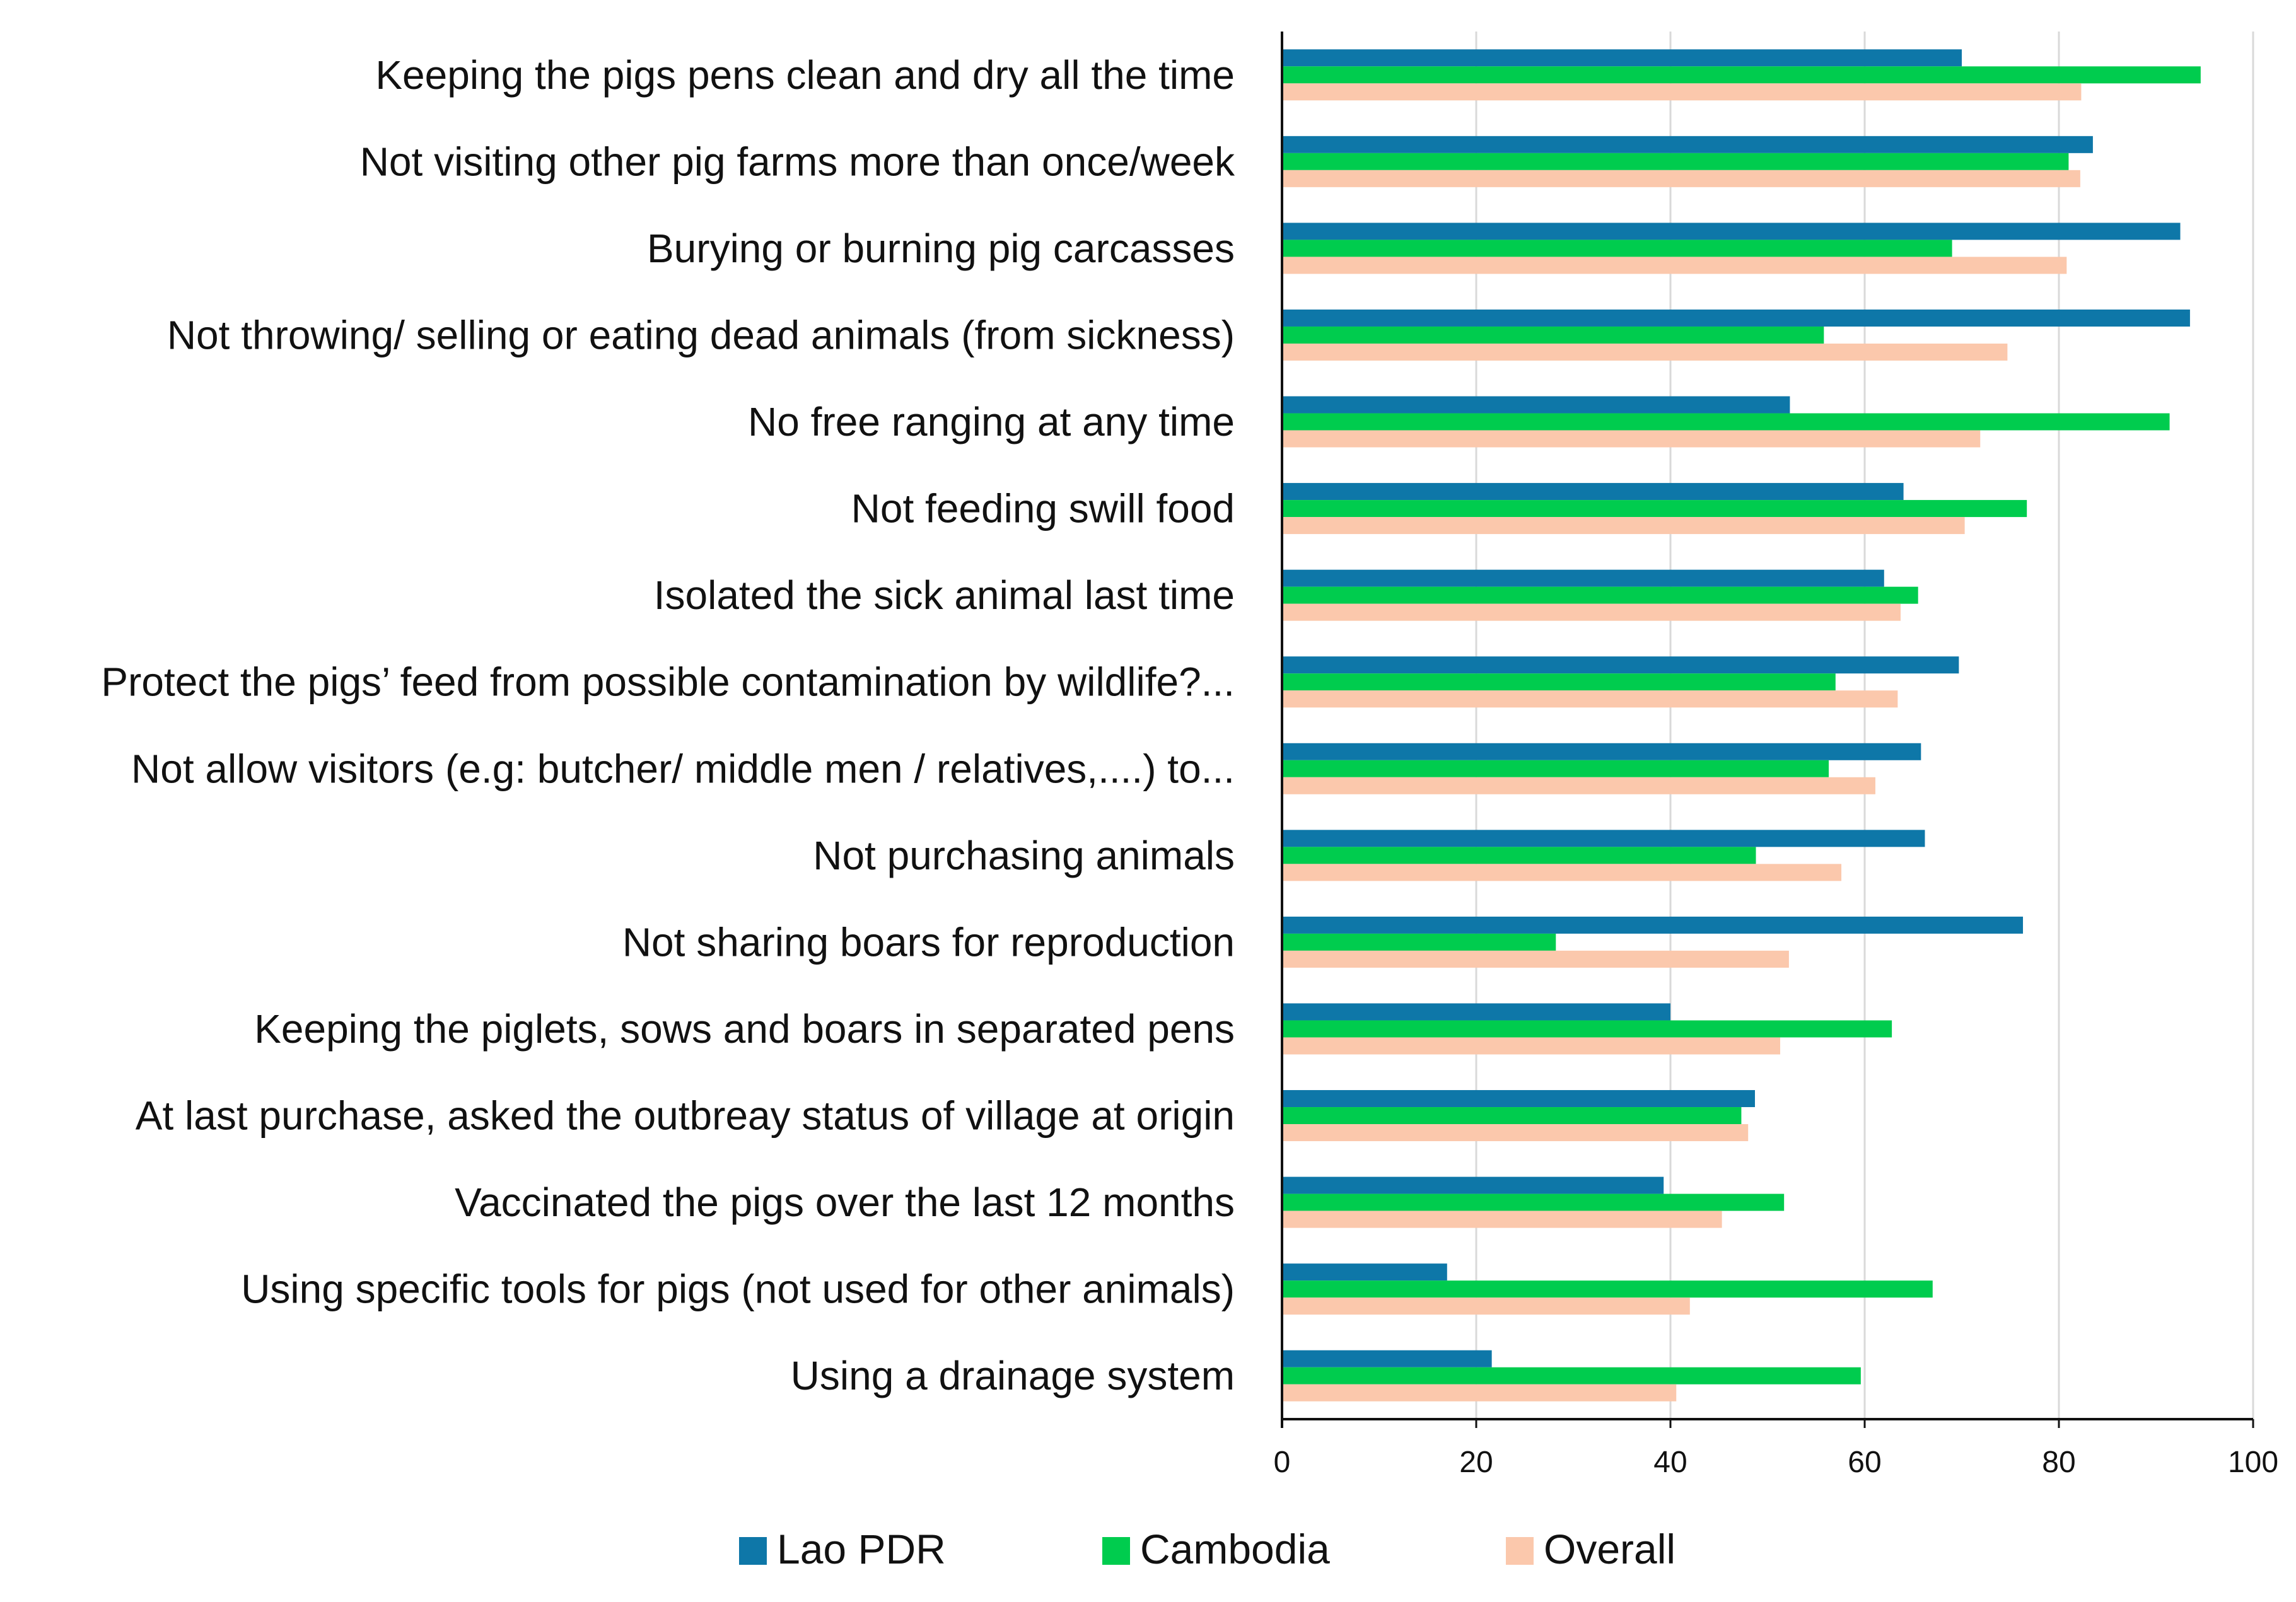  What do you see at coordinates (944, 595) in the screenshot?
I see `category-label: Isolated the sick animal last time` at bounding box center [944, 595].